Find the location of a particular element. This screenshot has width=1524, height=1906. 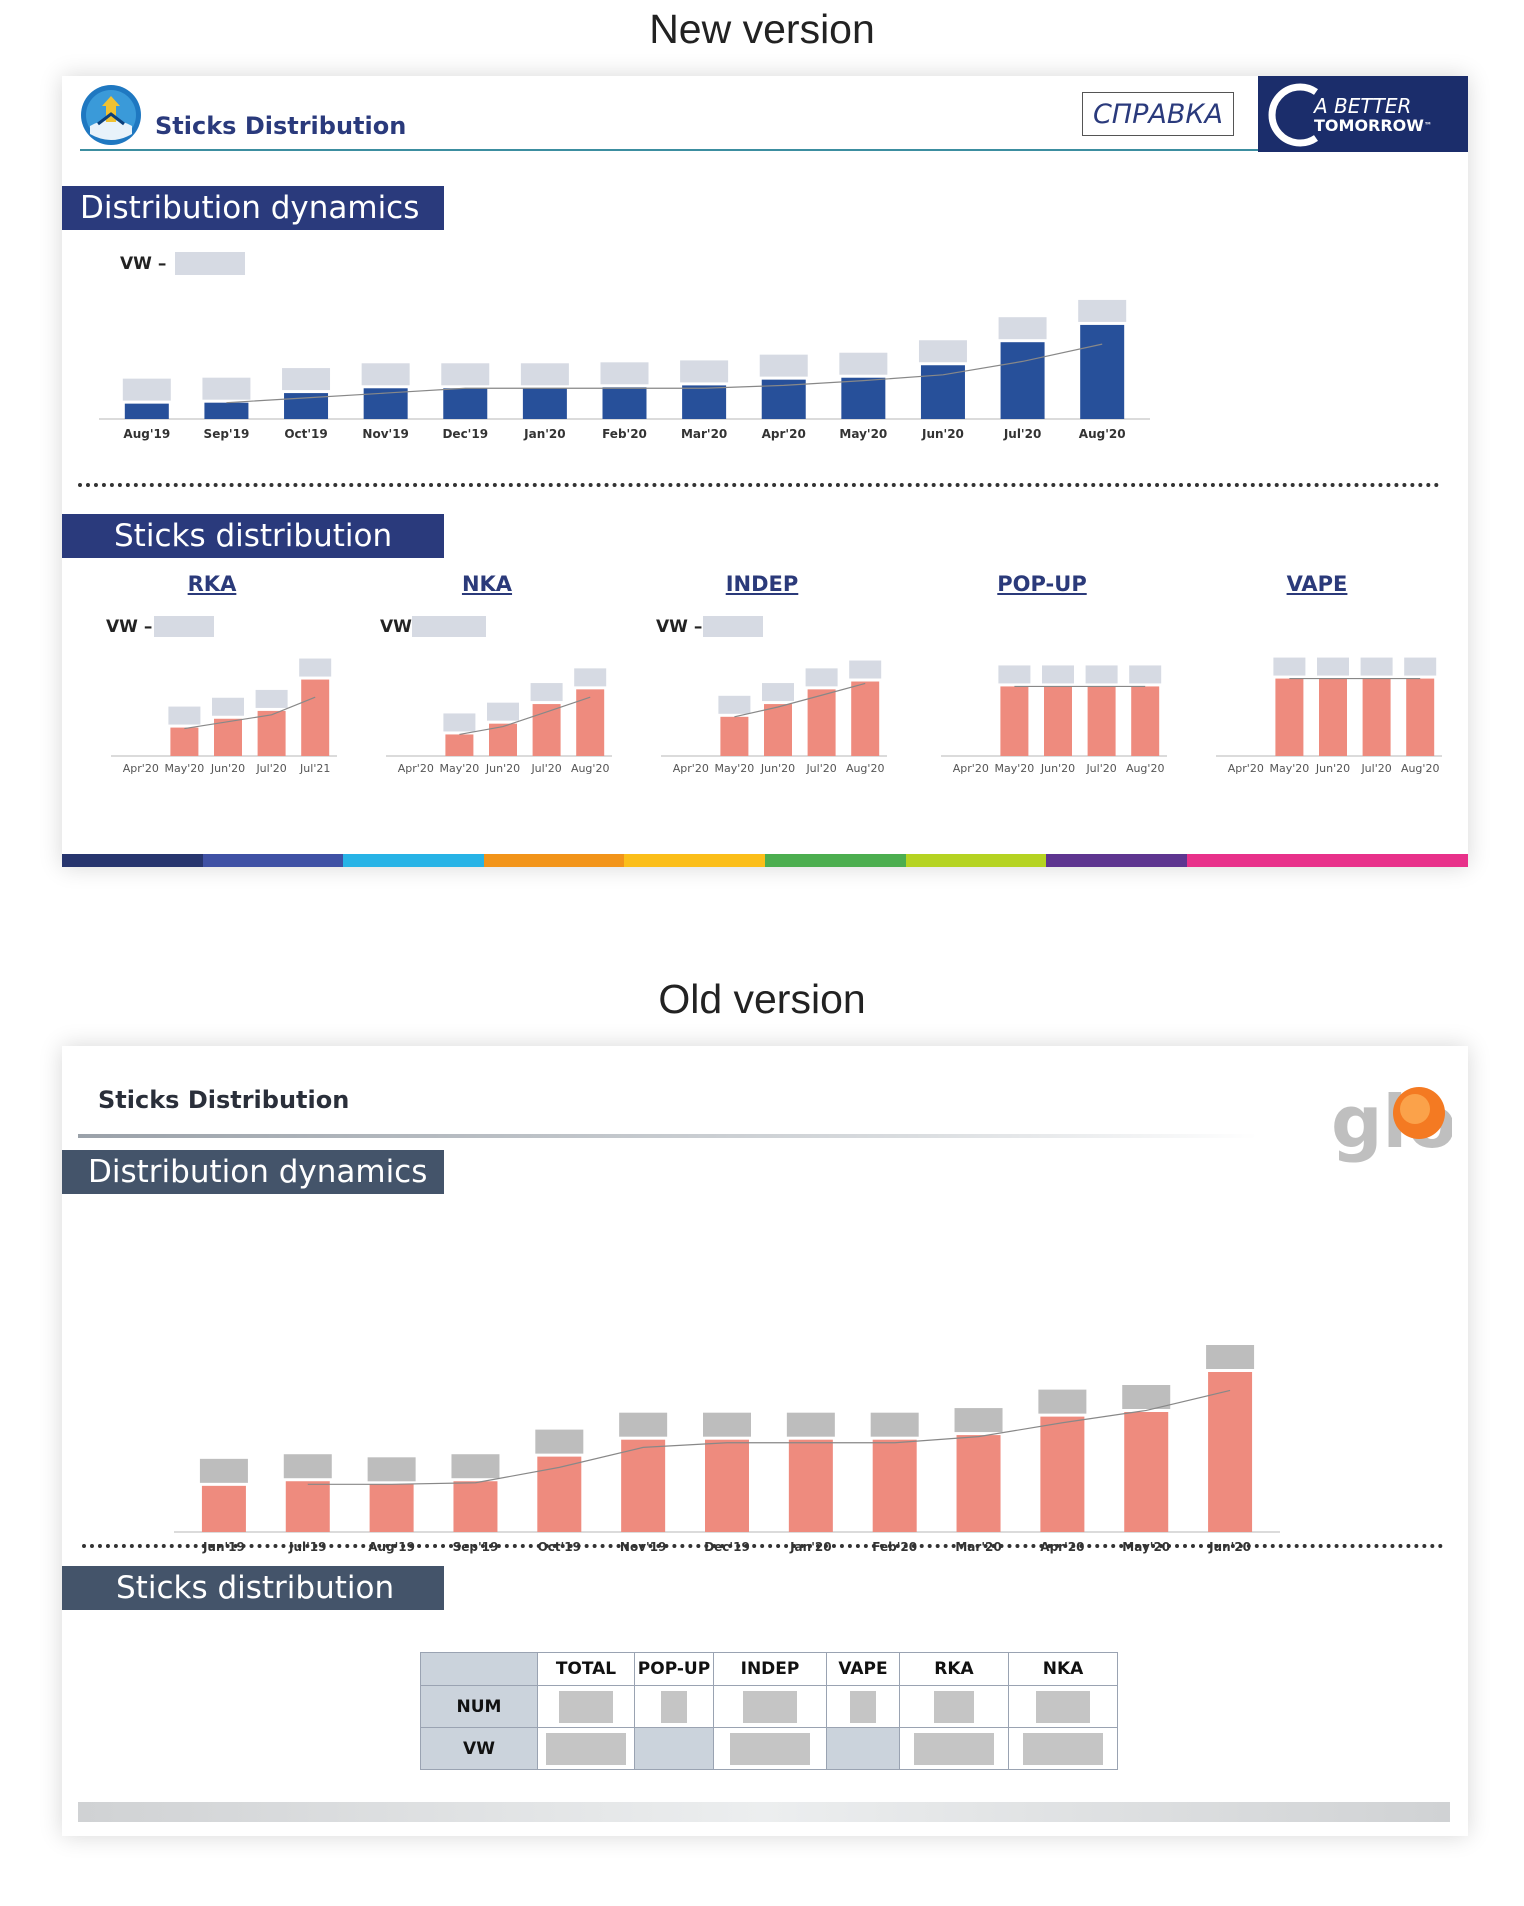

caption-new-version: New version is located at coordinates (762, 29).